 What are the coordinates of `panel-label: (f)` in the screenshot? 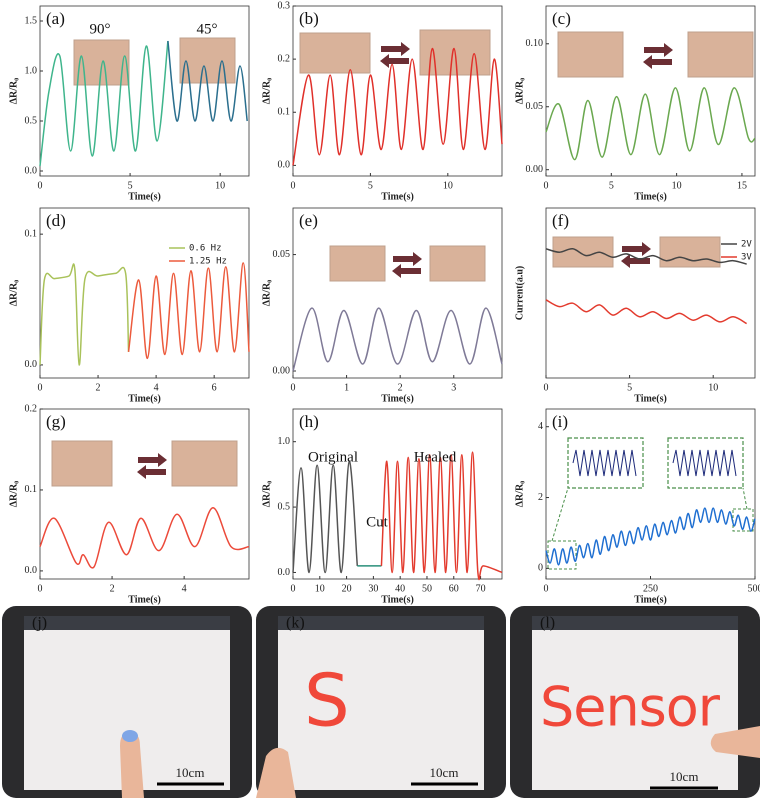 It's located at (560, 220).